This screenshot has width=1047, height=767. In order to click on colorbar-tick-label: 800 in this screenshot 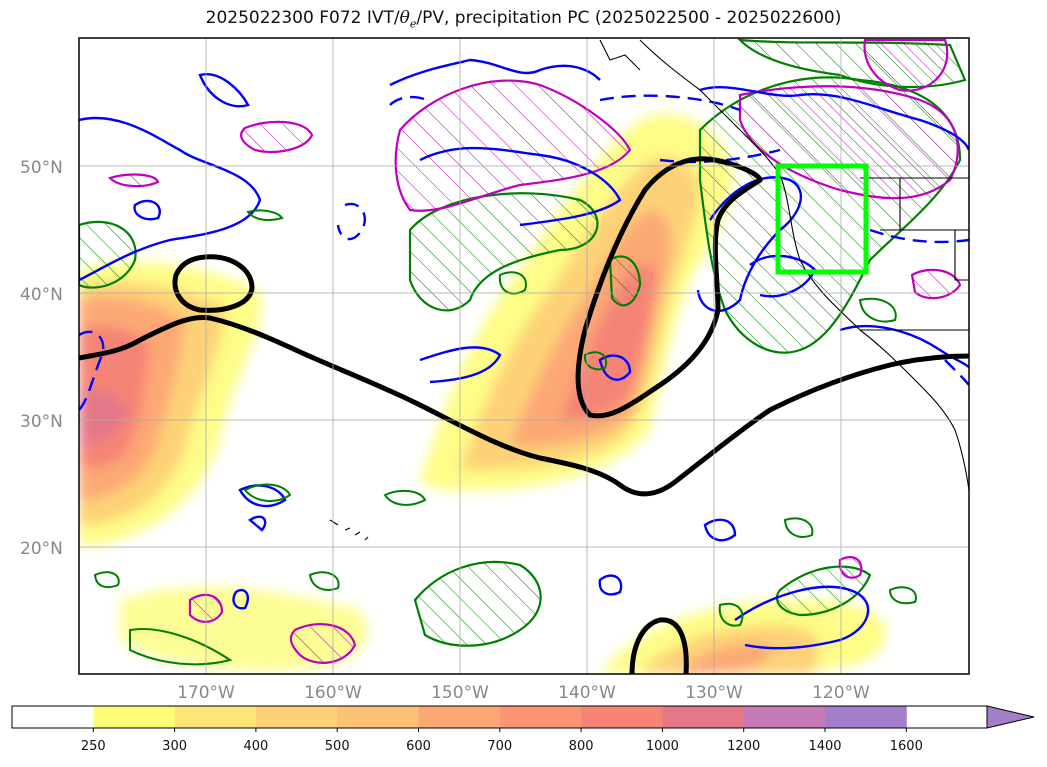, I will do `click(581, 746)`.